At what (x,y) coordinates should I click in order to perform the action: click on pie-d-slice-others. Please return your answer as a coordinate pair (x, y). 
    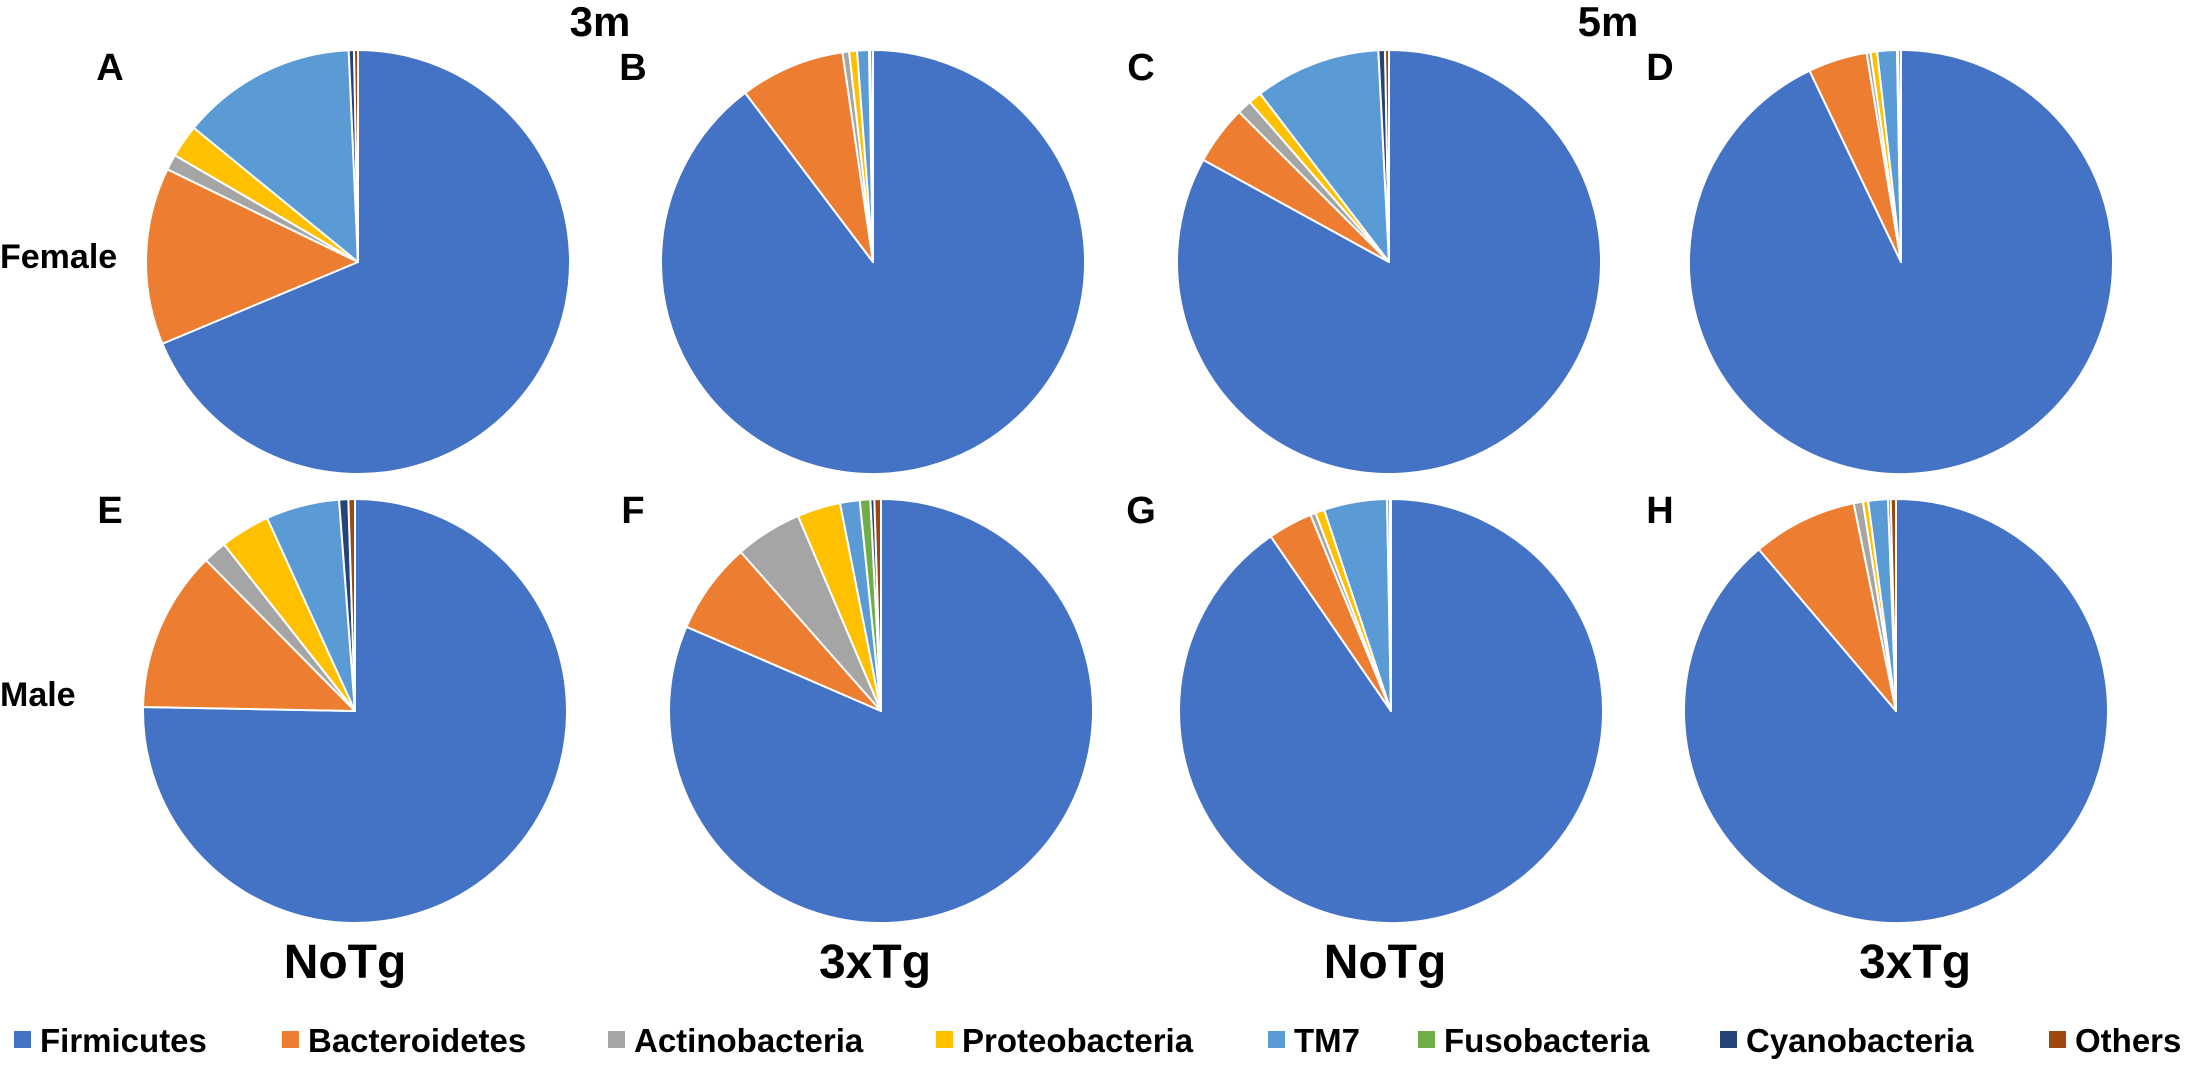
    Looking at the image, I should click on (1899, 156).